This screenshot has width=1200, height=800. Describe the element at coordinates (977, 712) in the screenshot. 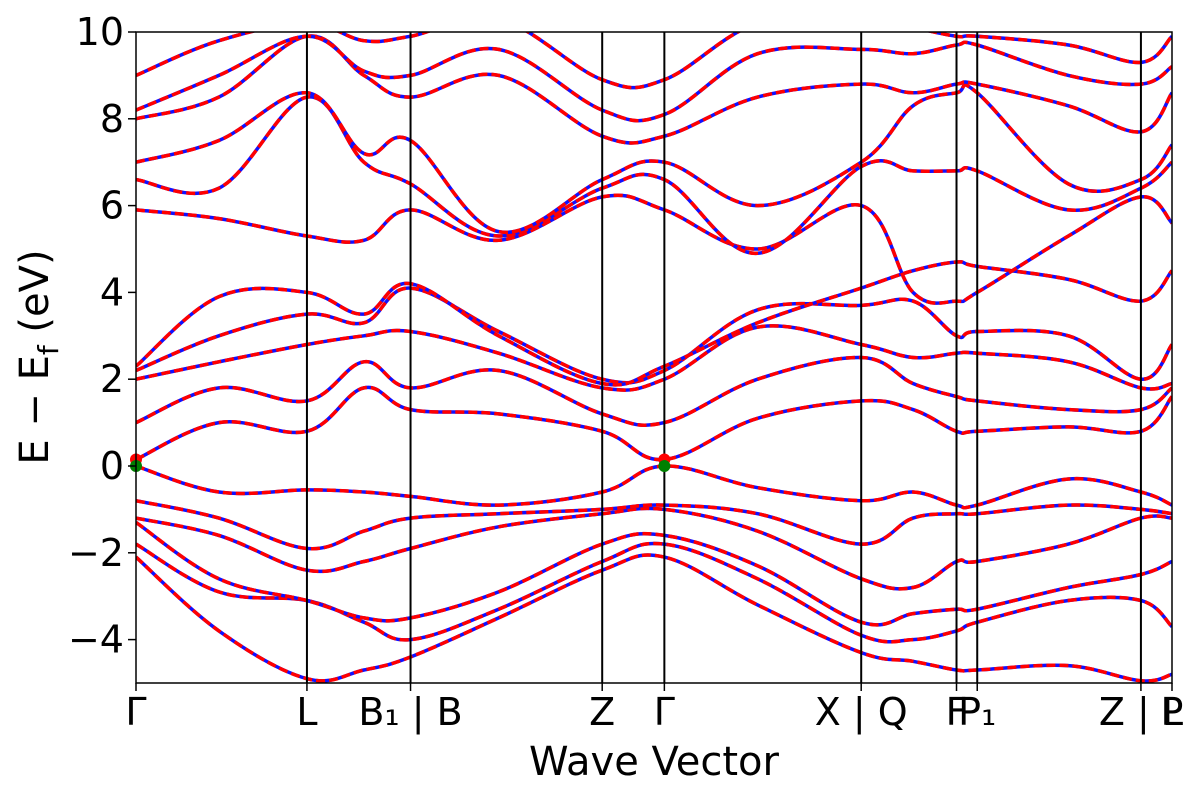

I see `x-tick-label: P₁` at that location.